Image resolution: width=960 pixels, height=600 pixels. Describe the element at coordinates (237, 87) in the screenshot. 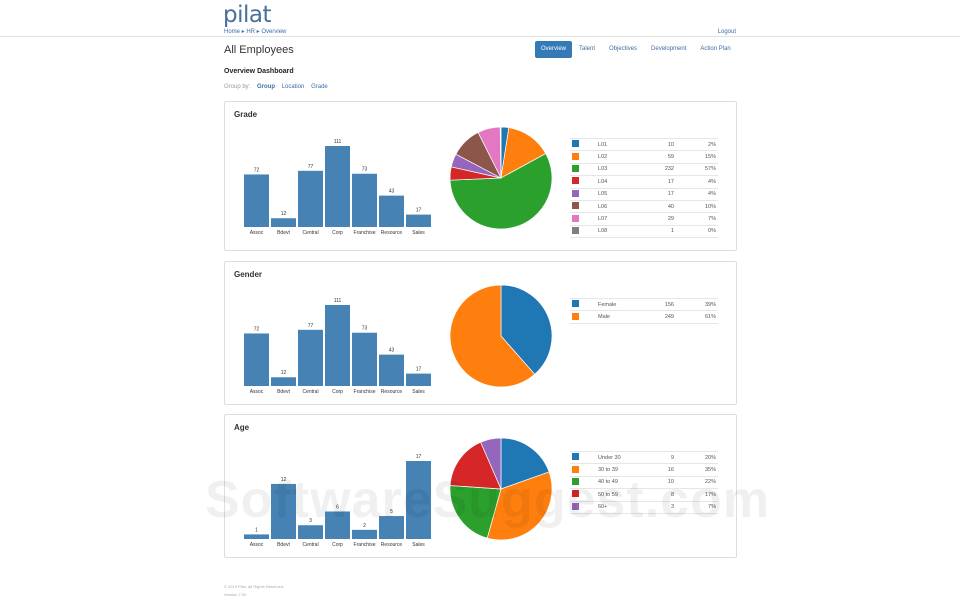

I see `group-by-label: Group by:` at that location.